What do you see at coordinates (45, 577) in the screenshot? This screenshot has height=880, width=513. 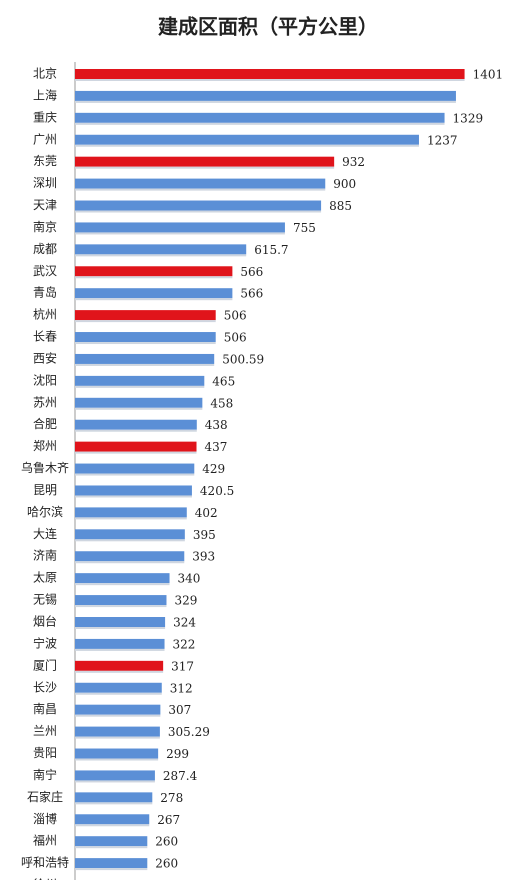 I see `y-tick-label: 太原` at bounding box center [45, 577].